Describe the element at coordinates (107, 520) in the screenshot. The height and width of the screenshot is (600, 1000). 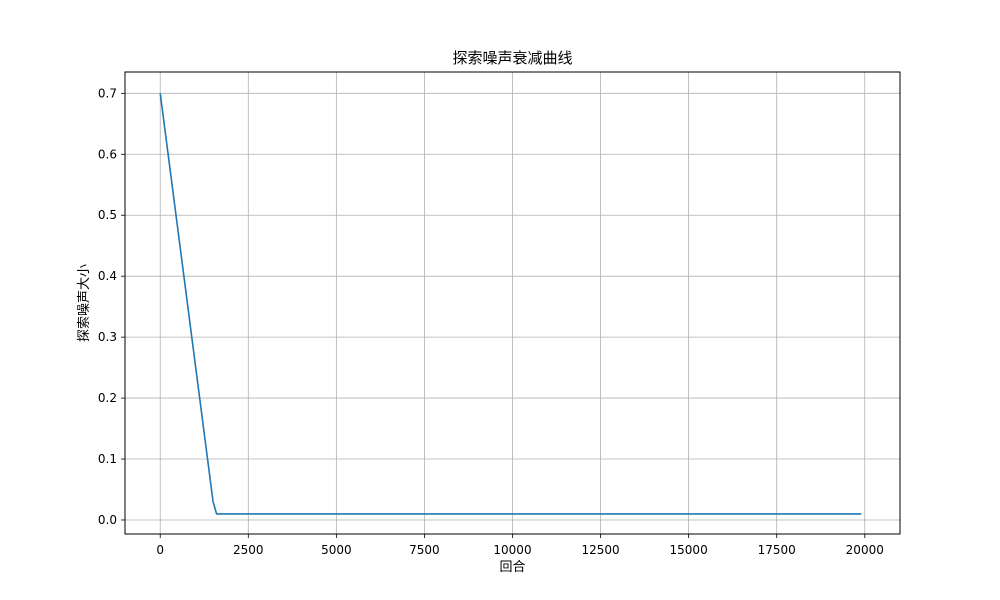
I see `y-tick-label: 0.0` at that location.